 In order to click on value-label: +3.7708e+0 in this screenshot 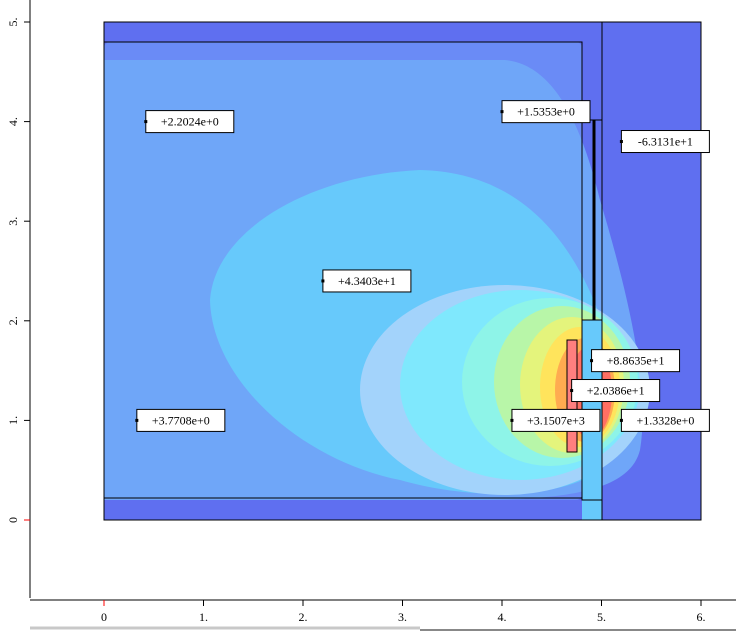, I will do `click(180, 420)`.